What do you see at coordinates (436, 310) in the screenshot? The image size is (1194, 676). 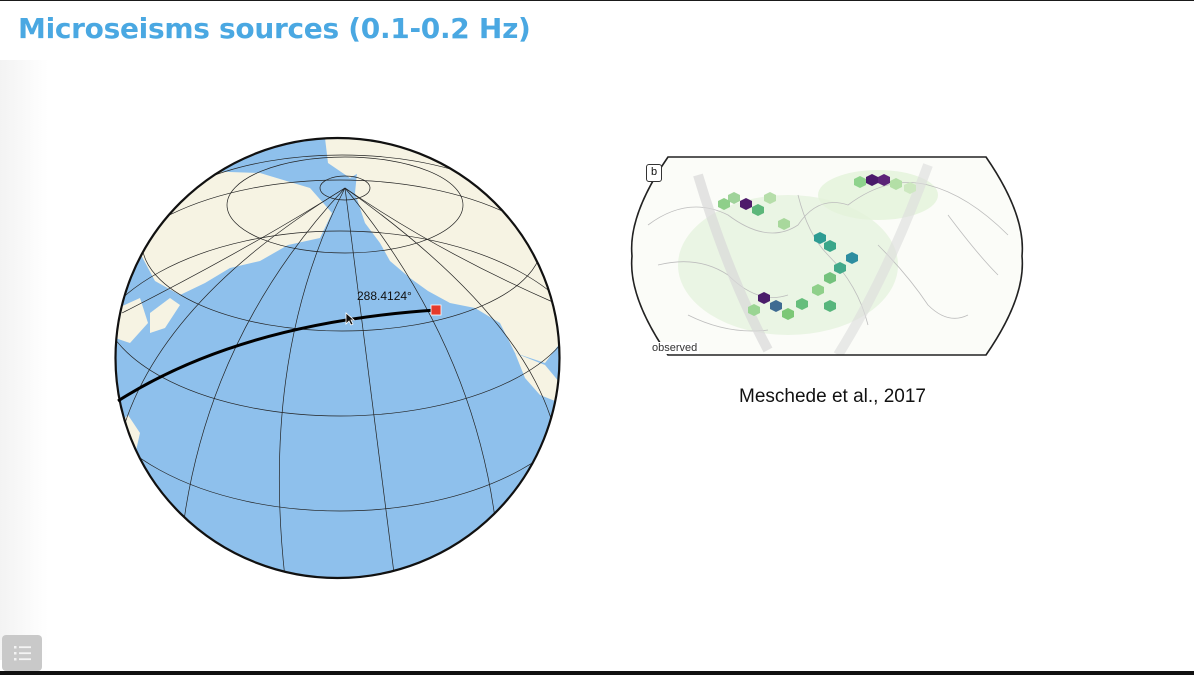 I see `red-square-marker-icon` at bounding box center [436, 310].